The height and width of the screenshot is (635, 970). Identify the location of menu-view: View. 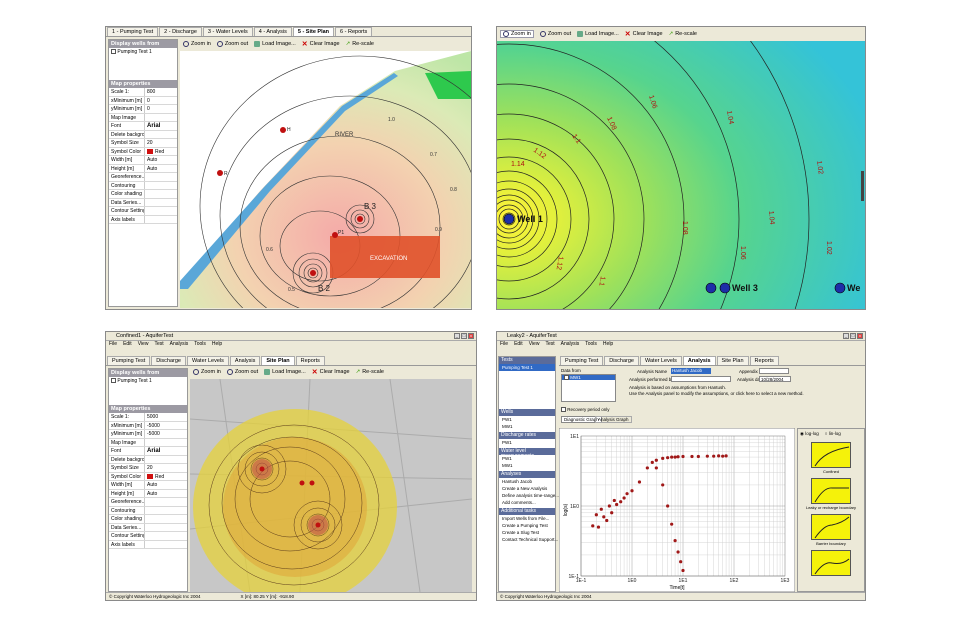
(143, 344).